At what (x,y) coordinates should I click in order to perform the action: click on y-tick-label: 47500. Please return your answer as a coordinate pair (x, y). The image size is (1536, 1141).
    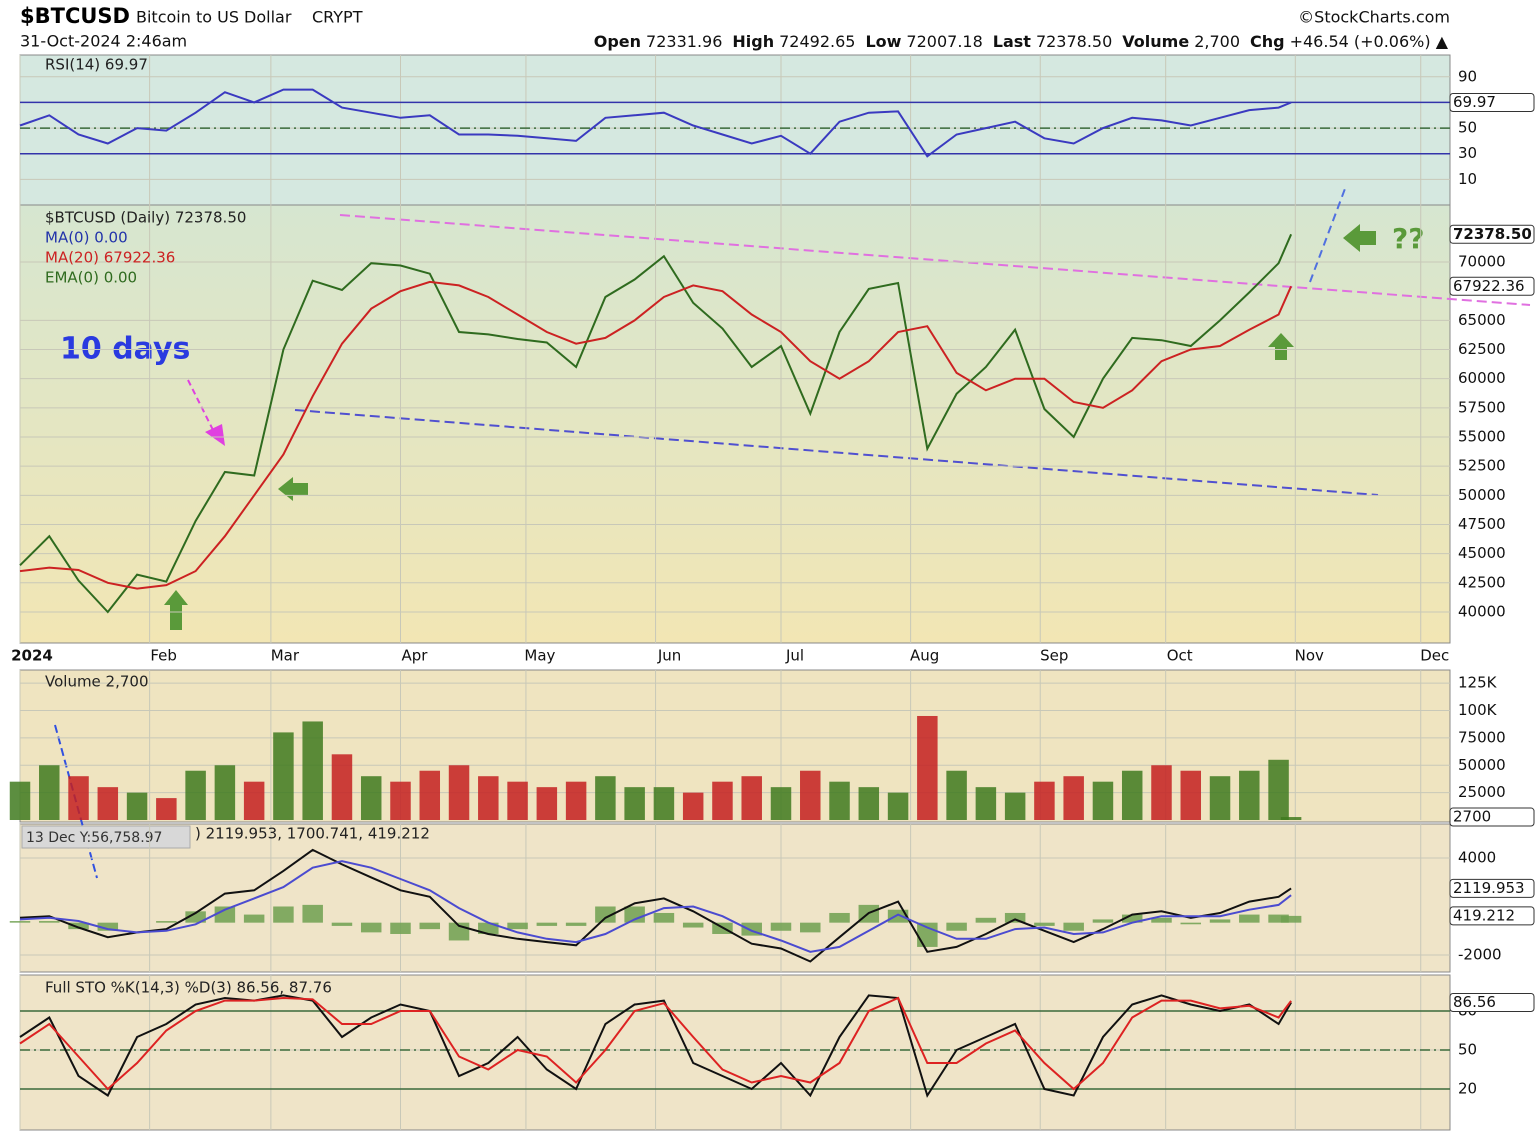
    Looking at the image, I should click on (1482, 524).